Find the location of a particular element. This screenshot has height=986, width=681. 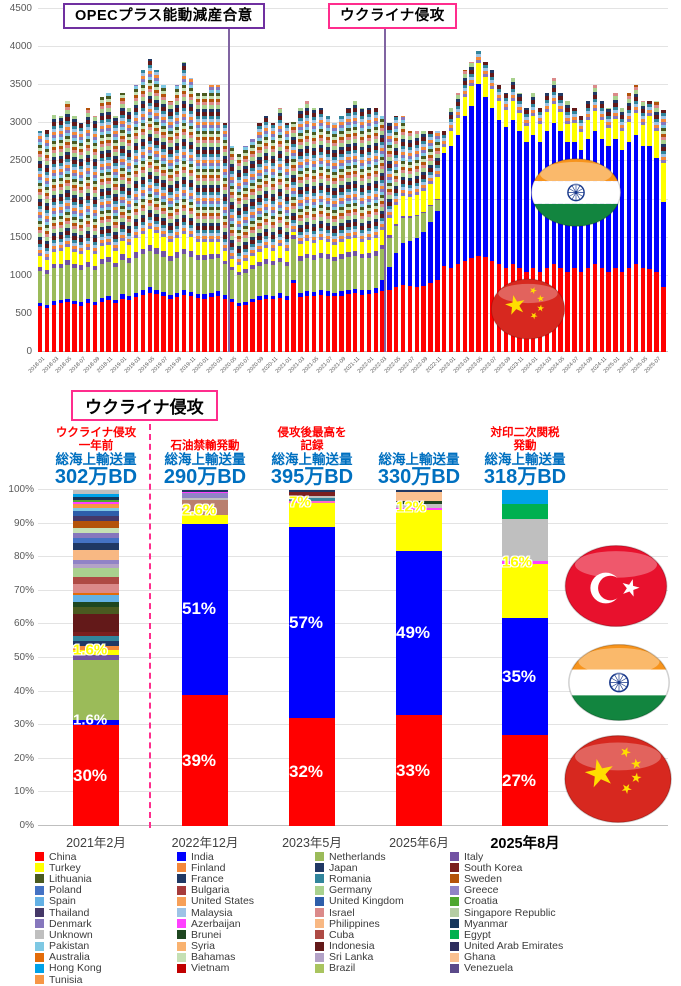

turkey-flag-icon is located at coordinates (616, 586).